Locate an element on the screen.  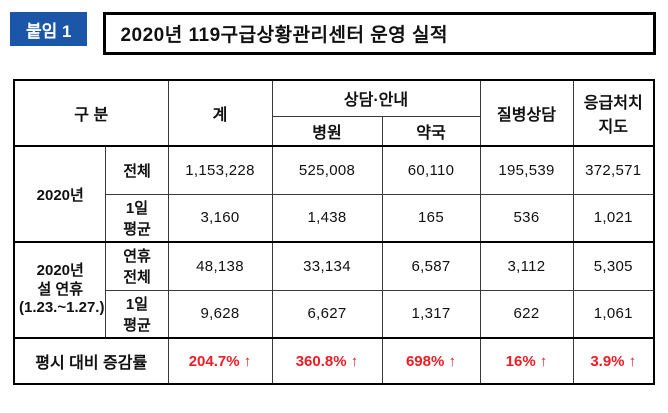
cell-2020-overall-total: 1,153,228 is located at coordinates (220, 170).